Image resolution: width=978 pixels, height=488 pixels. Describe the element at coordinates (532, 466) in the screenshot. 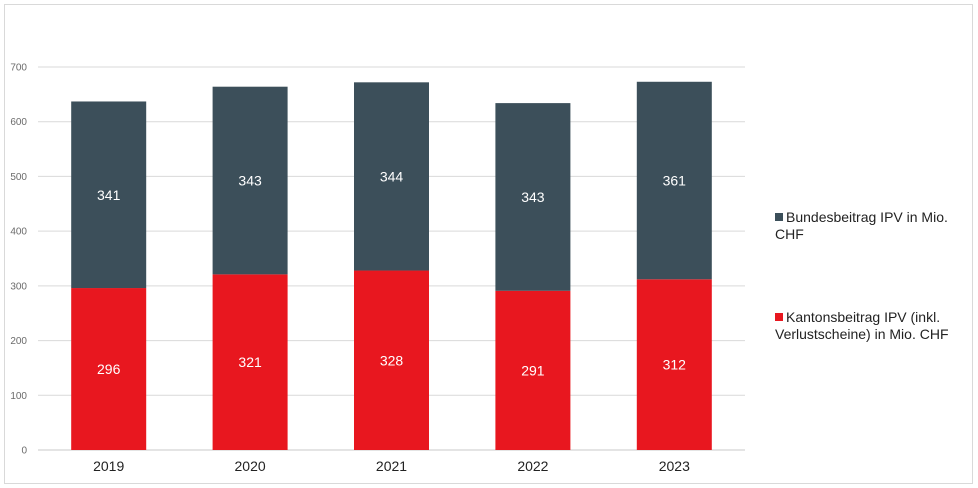

I see `x-tick-label: 2022` at that location.